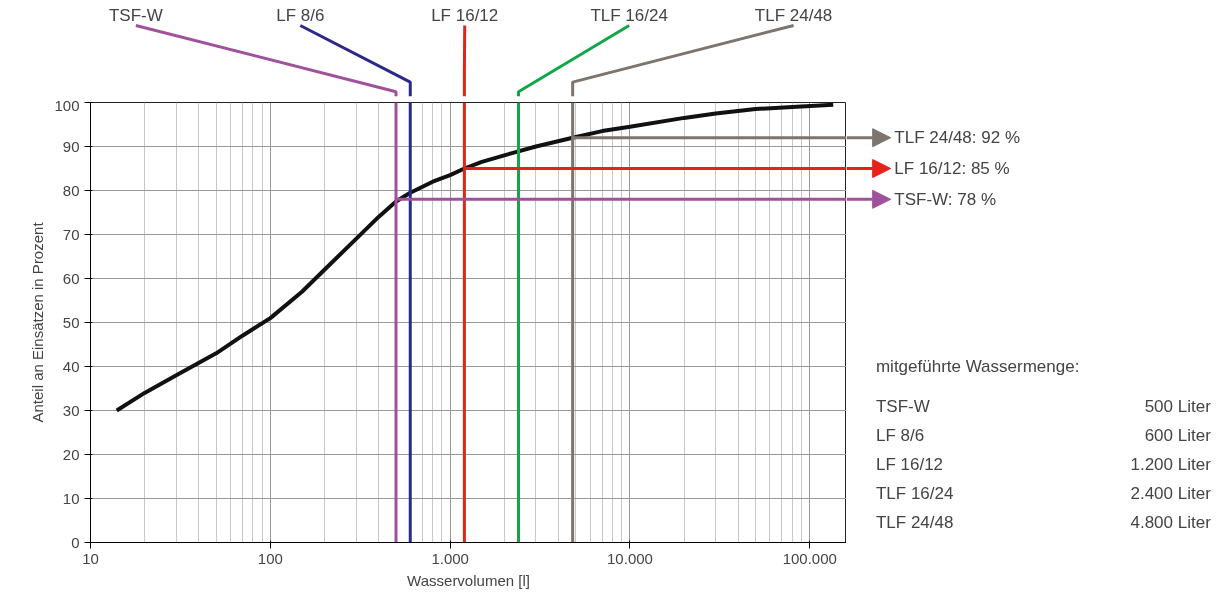 Image resolution: width=1229 pixels, height=612 pixels. I want to click on text: LF 16/12, so click(909, 464).